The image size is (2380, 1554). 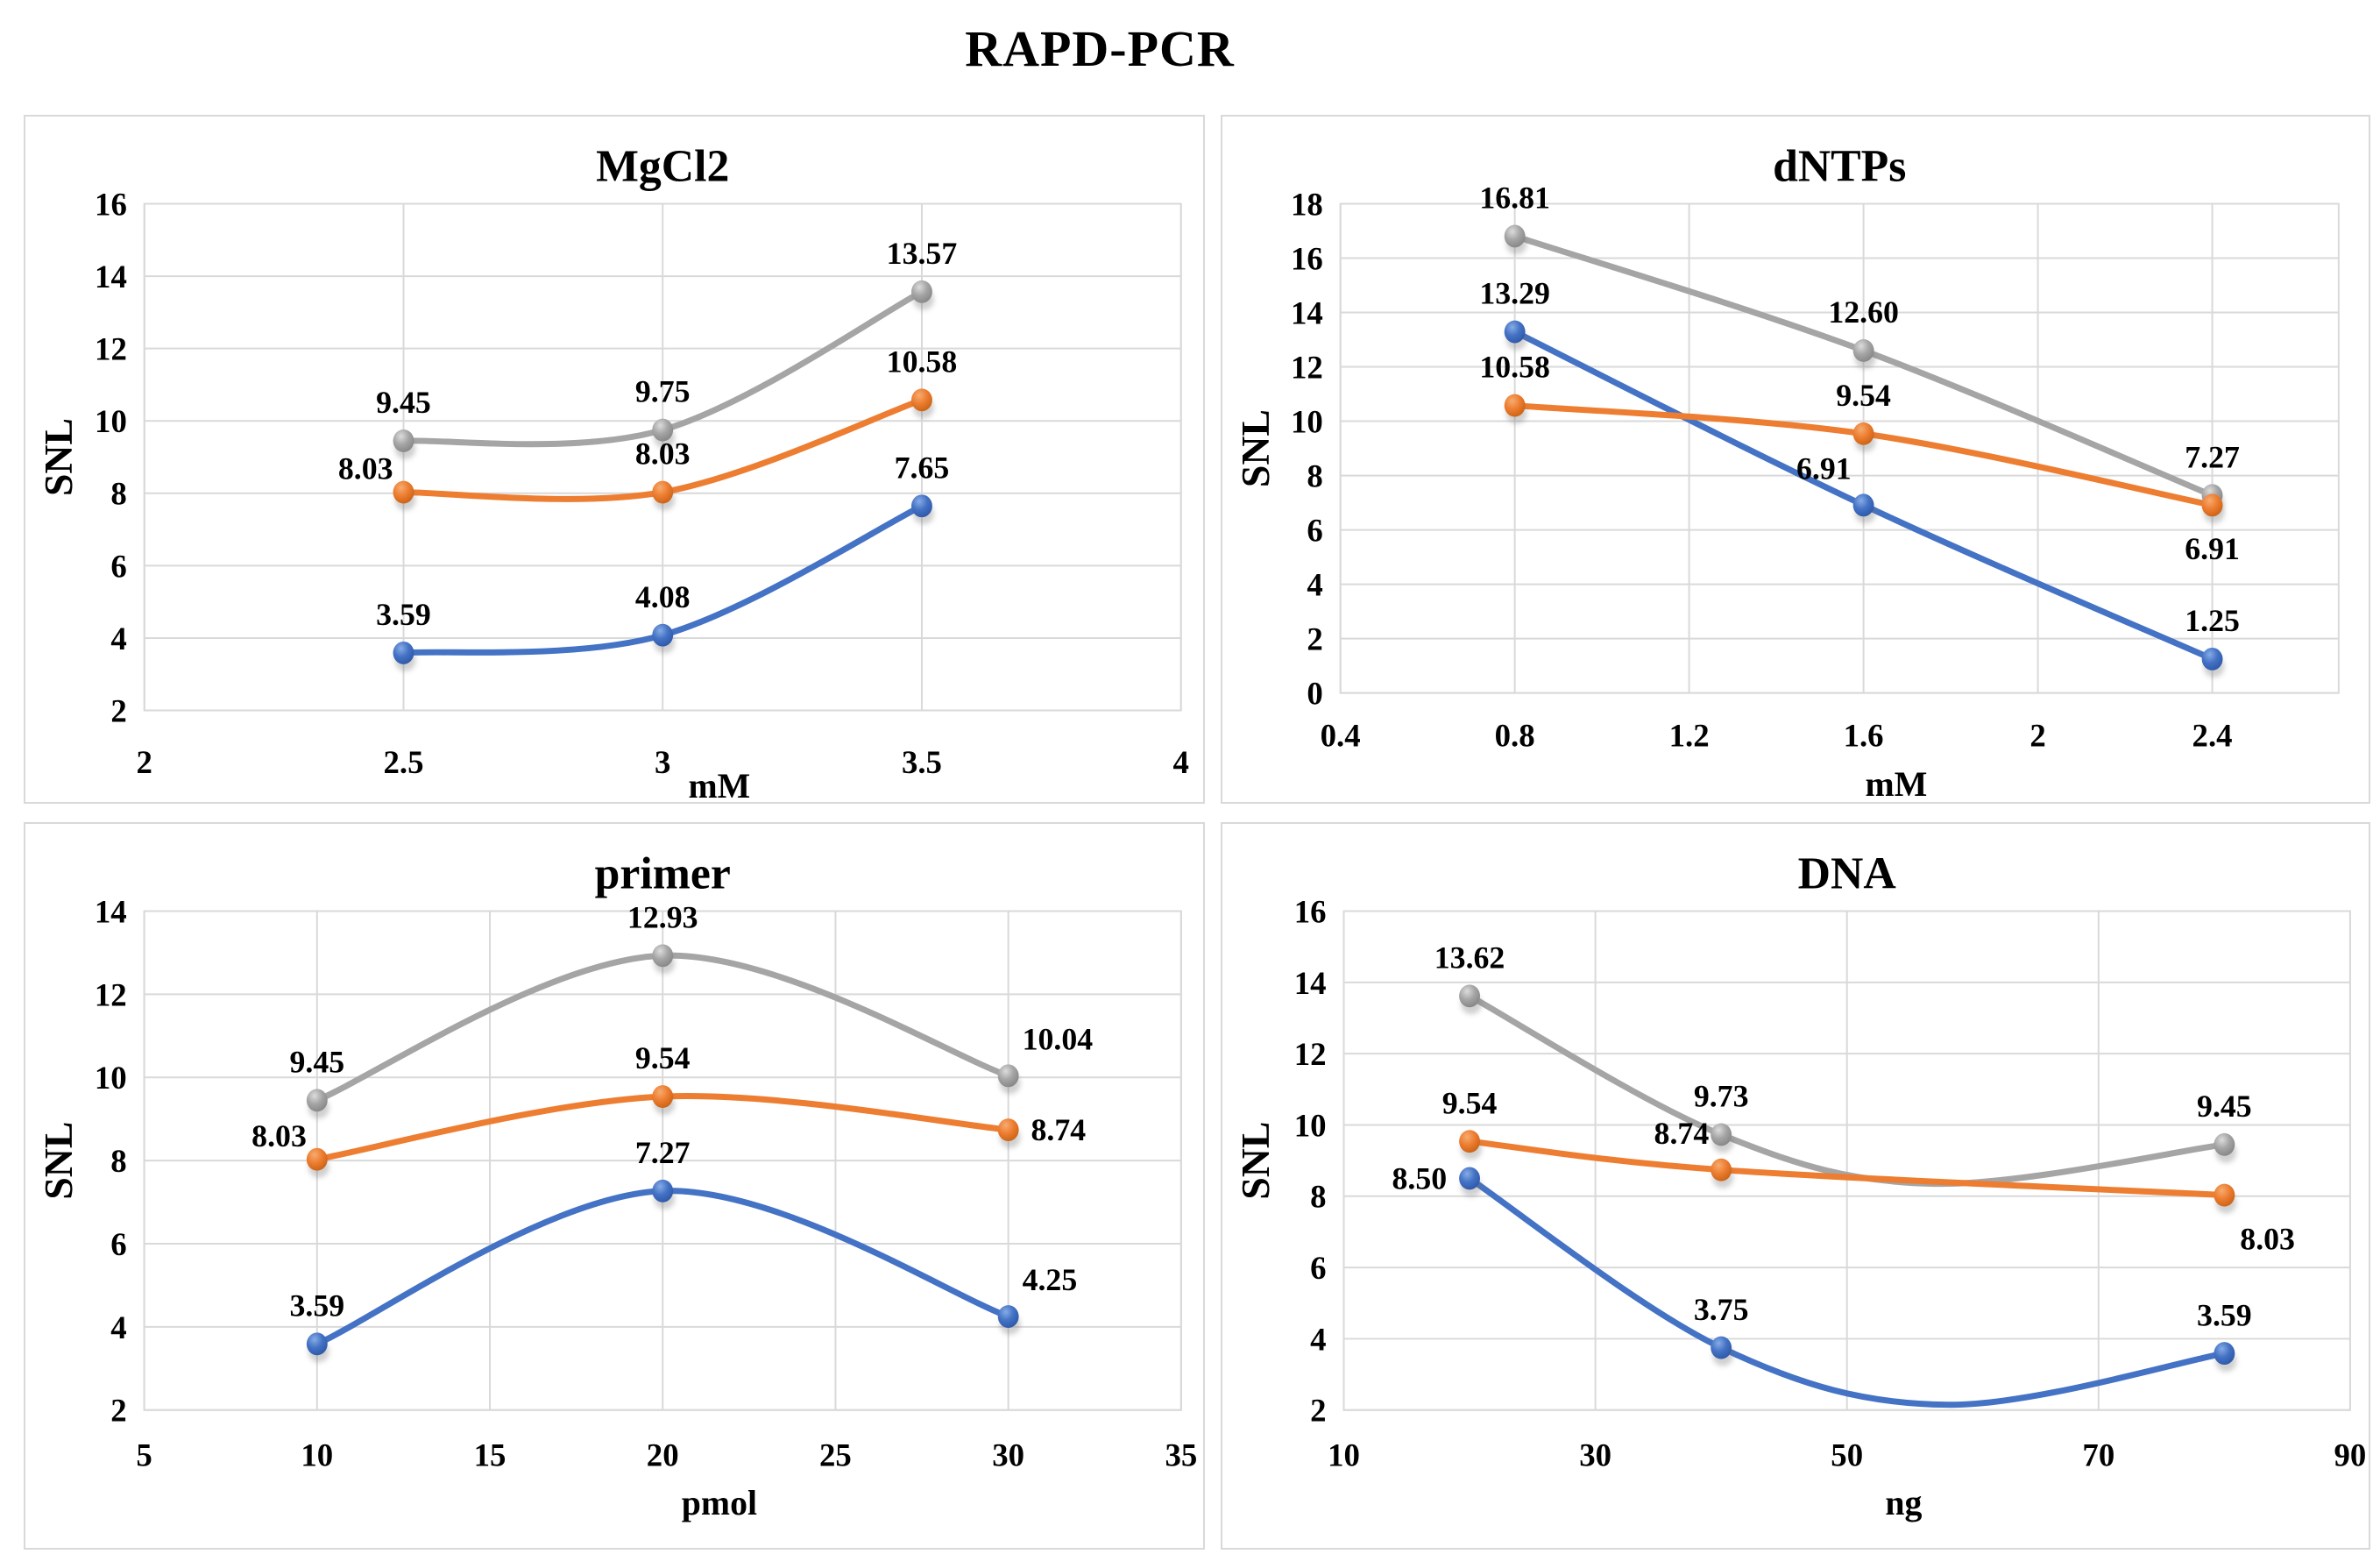 What do you see at coordinates (663, 596) in the screenshot?
I see `data-label: 4.08` at bounding box center [663, 596].